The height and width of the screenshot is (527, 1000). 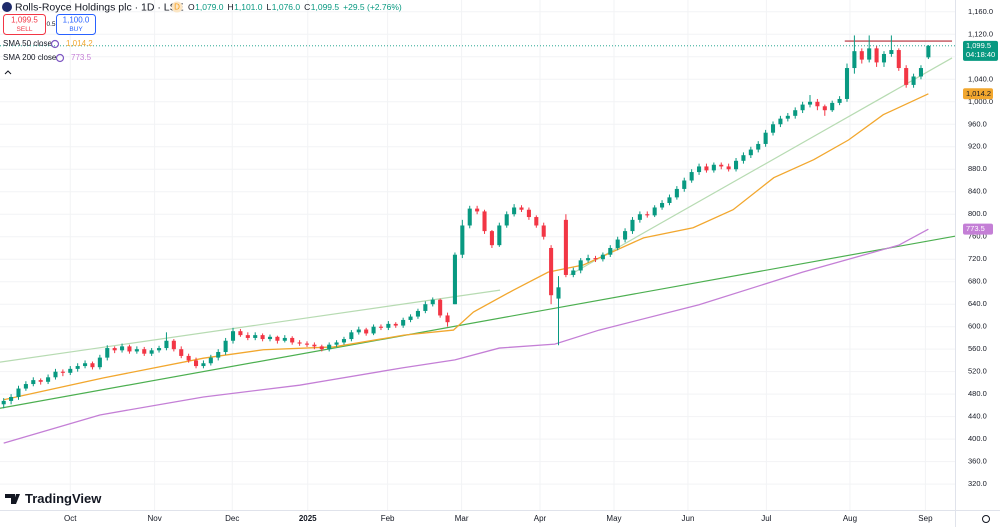 What do you see at coordinates (76, 20) in the screenshot?
I see `buy-price: 1,100.0` at bounding box center [76, 20].